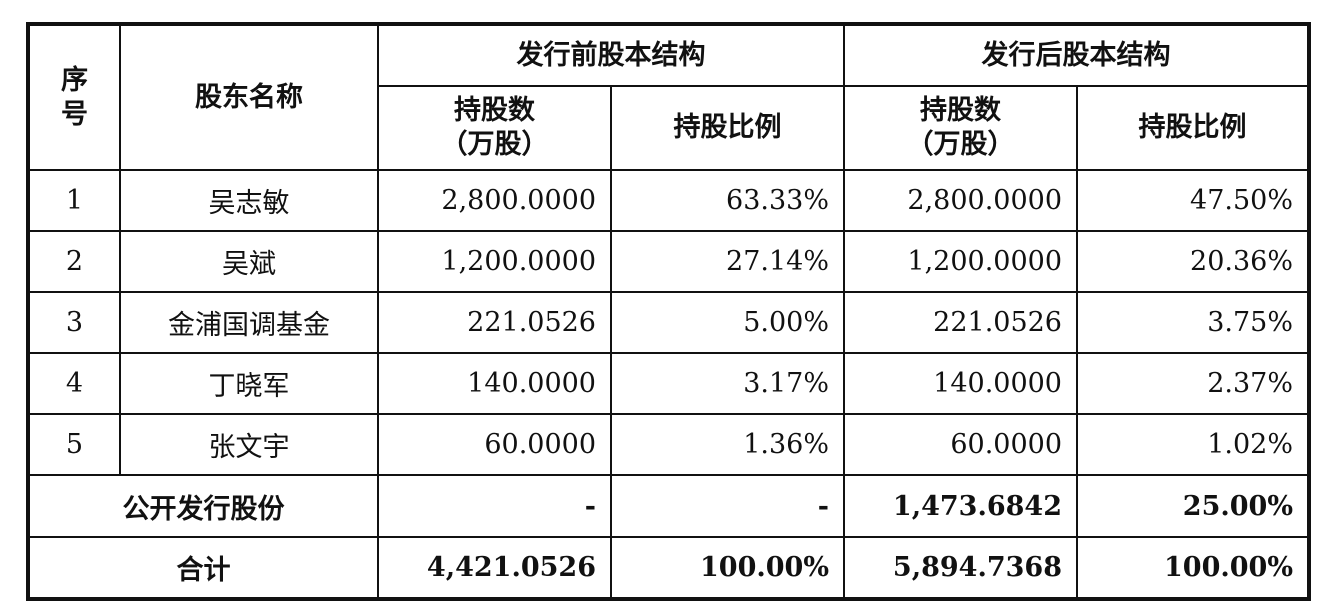 The height and width of the screenshot is (608, 1332). What do you see at coordinates (1193, 383) in the screenshot?
I see `after-ratio: 2.37%` at bounding box center [1193, 383].